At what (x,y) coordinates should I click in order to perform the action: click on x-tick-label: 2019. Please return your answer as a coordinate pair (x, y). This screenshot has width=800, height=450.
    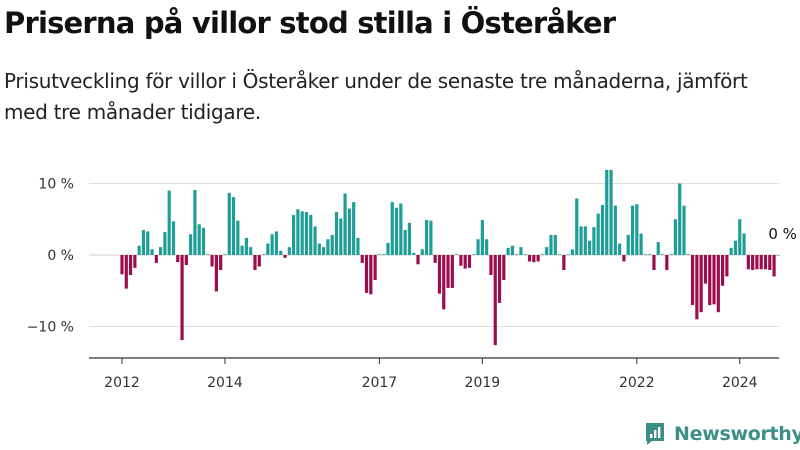
    Looking at the image, I should click on (483, 383).